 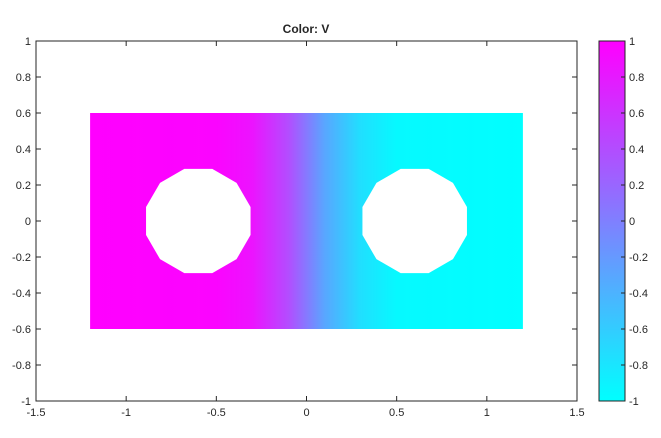 I want to click on colorbar-tick-label: 0.8, so click(x=636, y=78).